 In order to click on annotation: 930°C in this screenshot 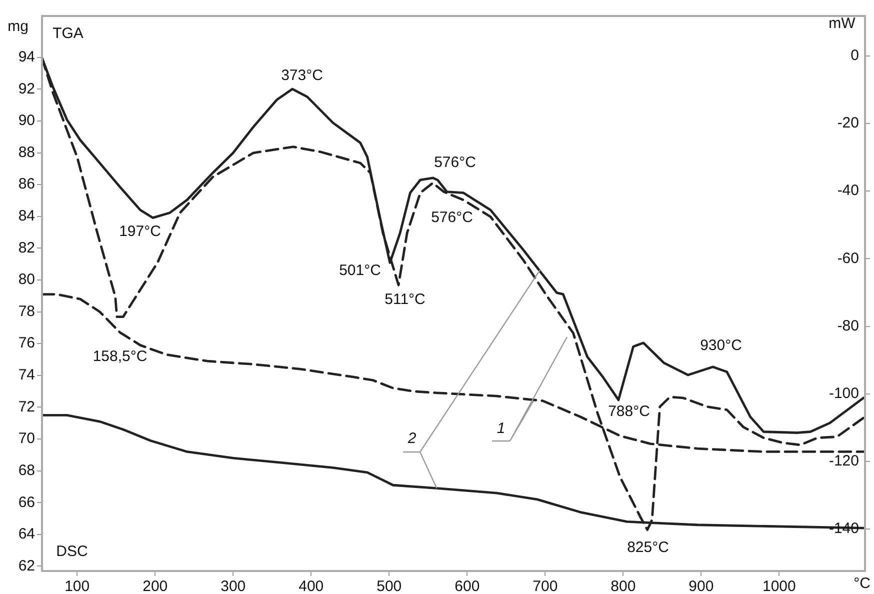, I will do `click(721, 345)`.